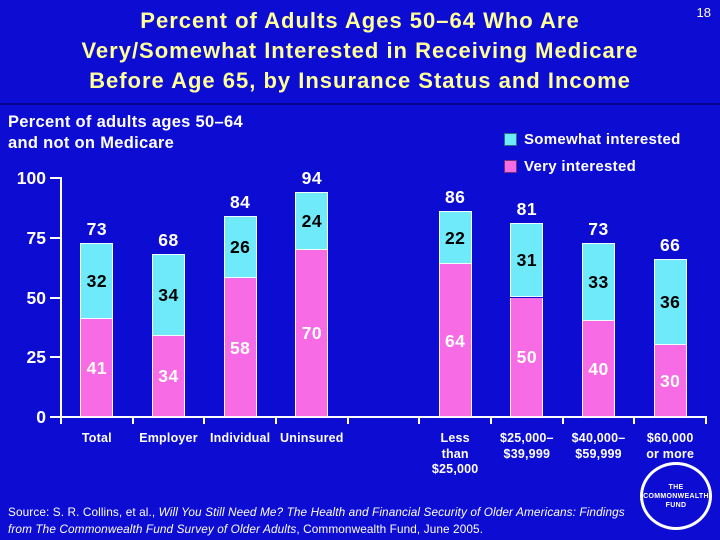 Image resolution: width=720 pixels, height=540 pixels. I want to click on bar-somewhat-label: 32, so click(97, 280).